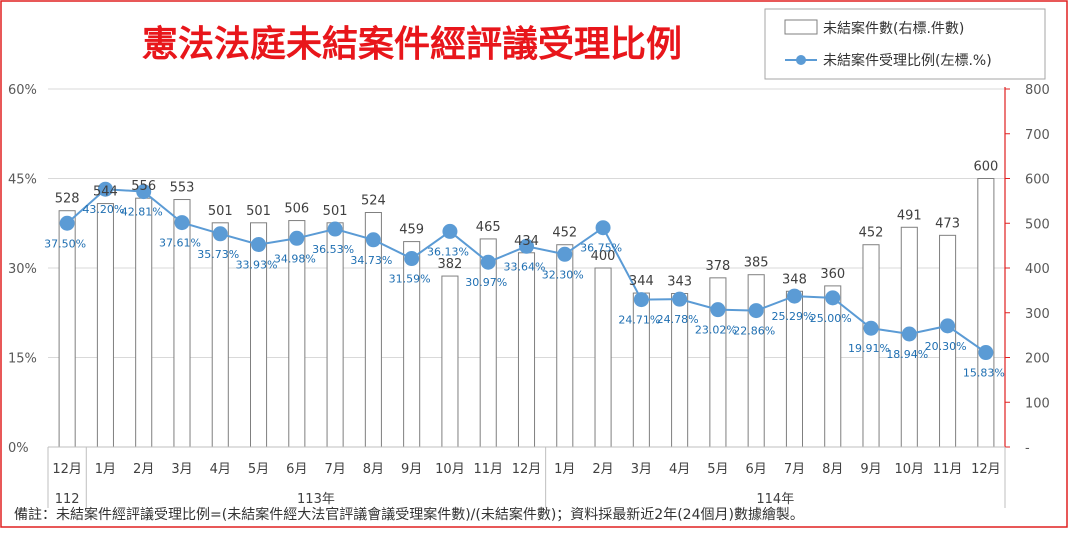  Describe the element at coordinates (603, 256) in the screenshot. I see `bar-value-label: 400` at that location.